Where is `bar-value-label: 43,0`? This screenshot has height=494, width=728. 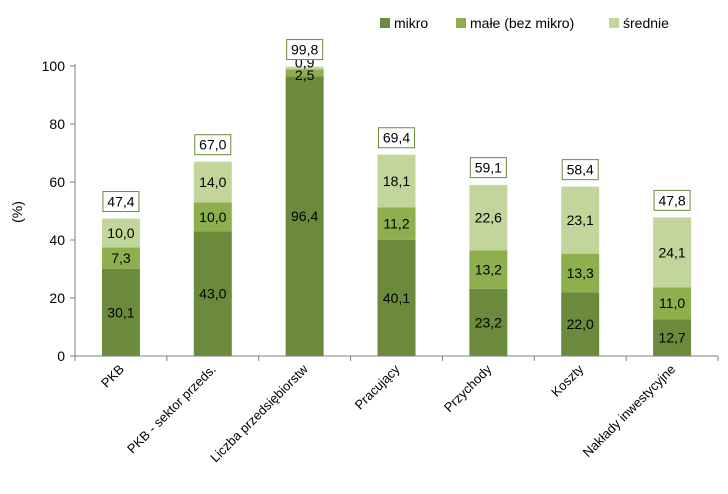 bar-value-label: 43,0 is located at coordinates (212, 294).